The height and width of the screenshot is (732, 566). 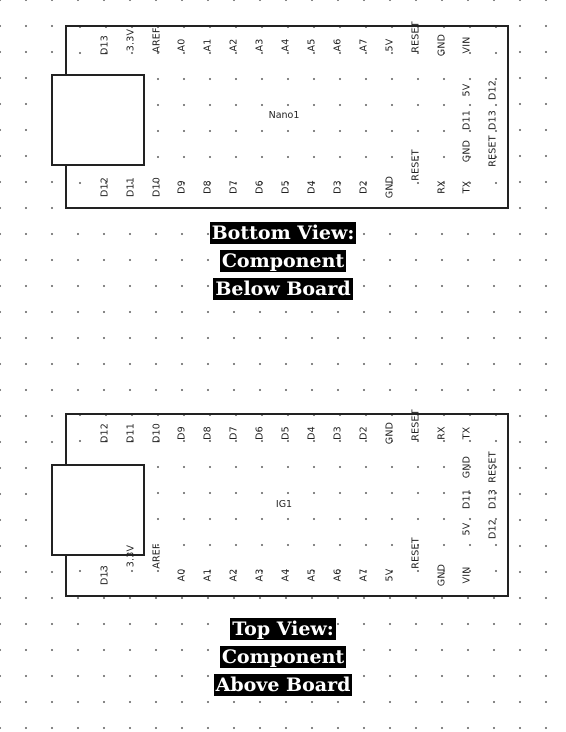 What do you see at coordinates (284, 504) in the screenshot?
I see `component-name: IG1` at bounding box center [284, 504].